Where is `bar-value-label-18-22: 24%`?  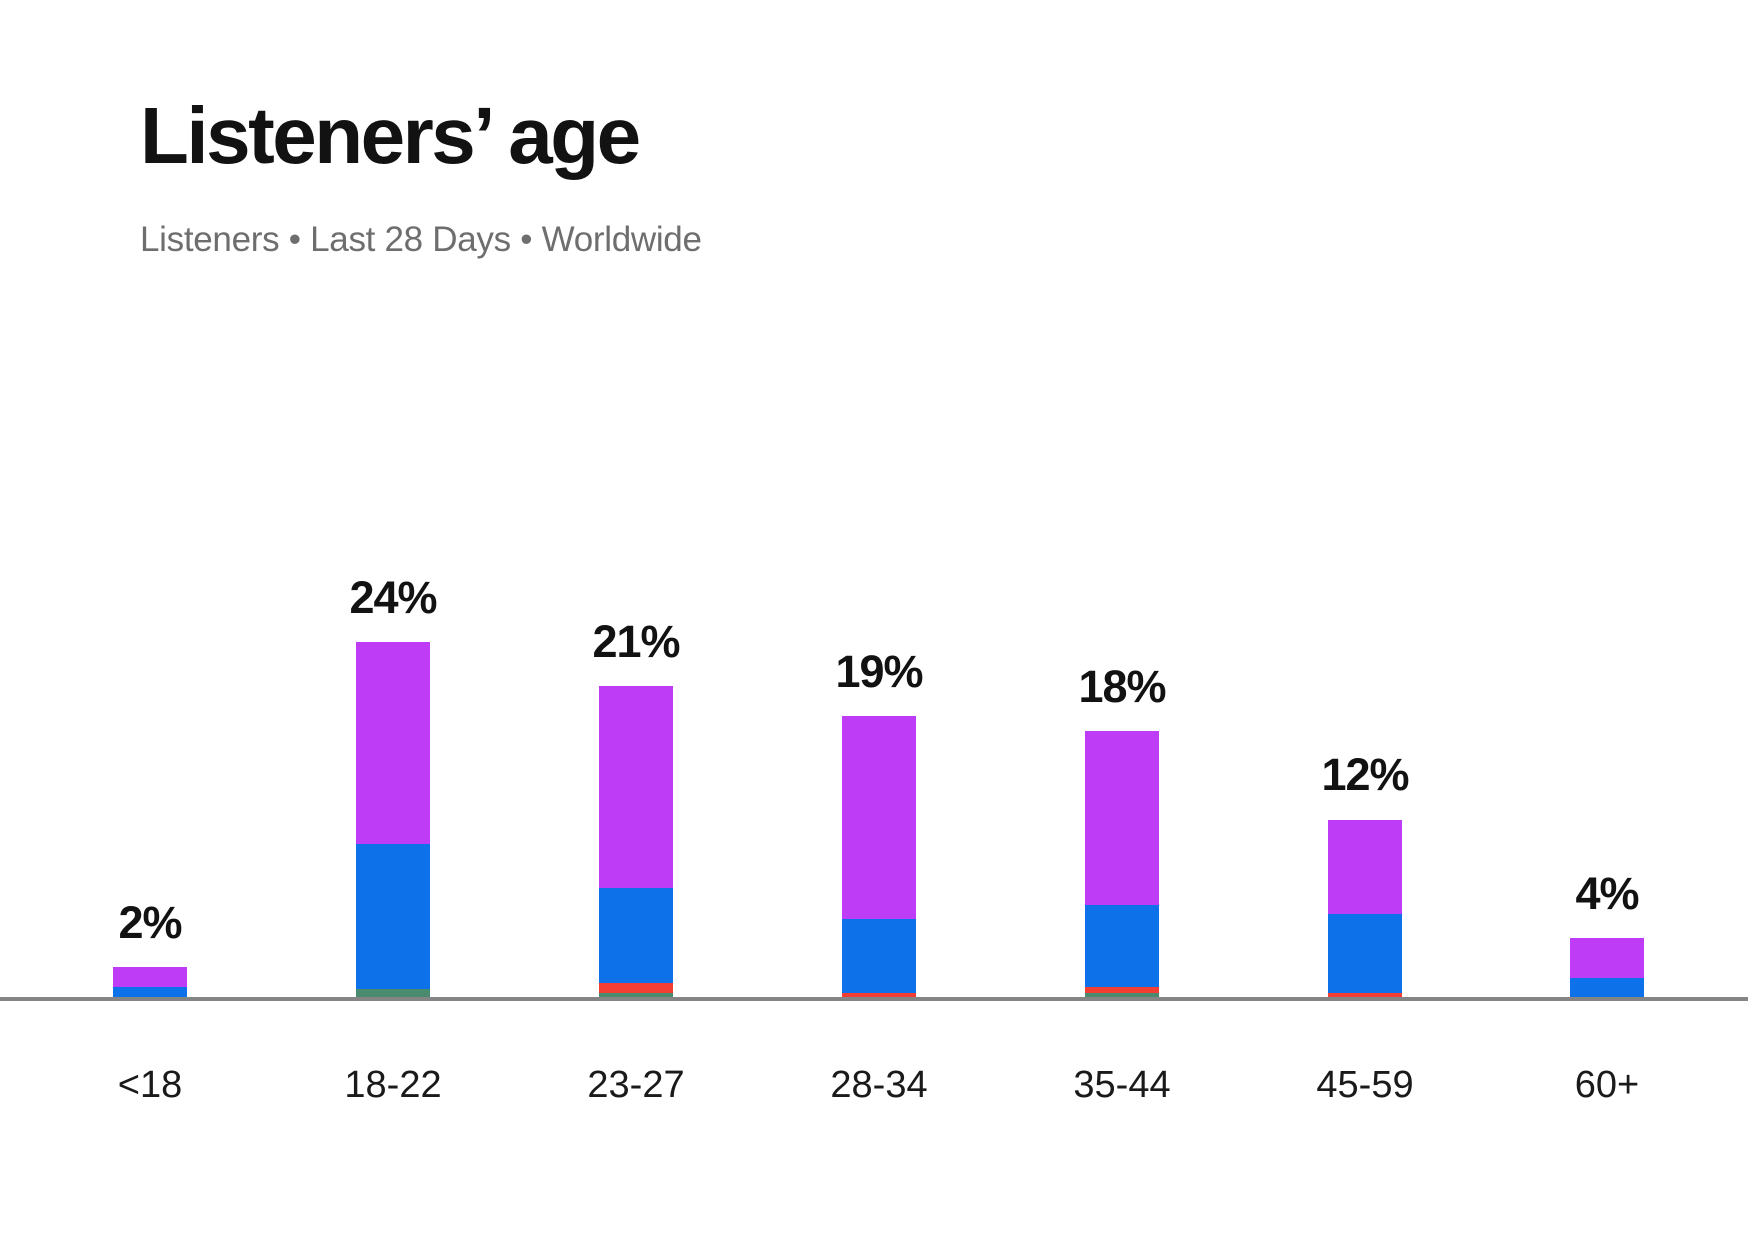
bar-value-label-18-22: 24% is located at coordinates (393, 597).